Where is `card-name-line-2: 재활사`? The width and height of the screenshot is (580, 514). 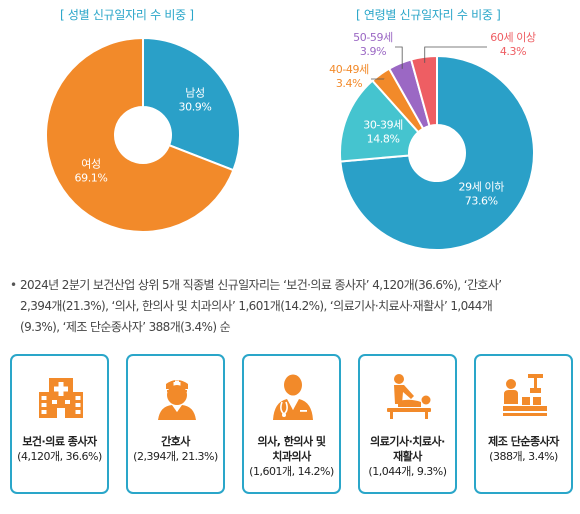
card-name-line-2: 재활사 is located at coordinates (407, 456).